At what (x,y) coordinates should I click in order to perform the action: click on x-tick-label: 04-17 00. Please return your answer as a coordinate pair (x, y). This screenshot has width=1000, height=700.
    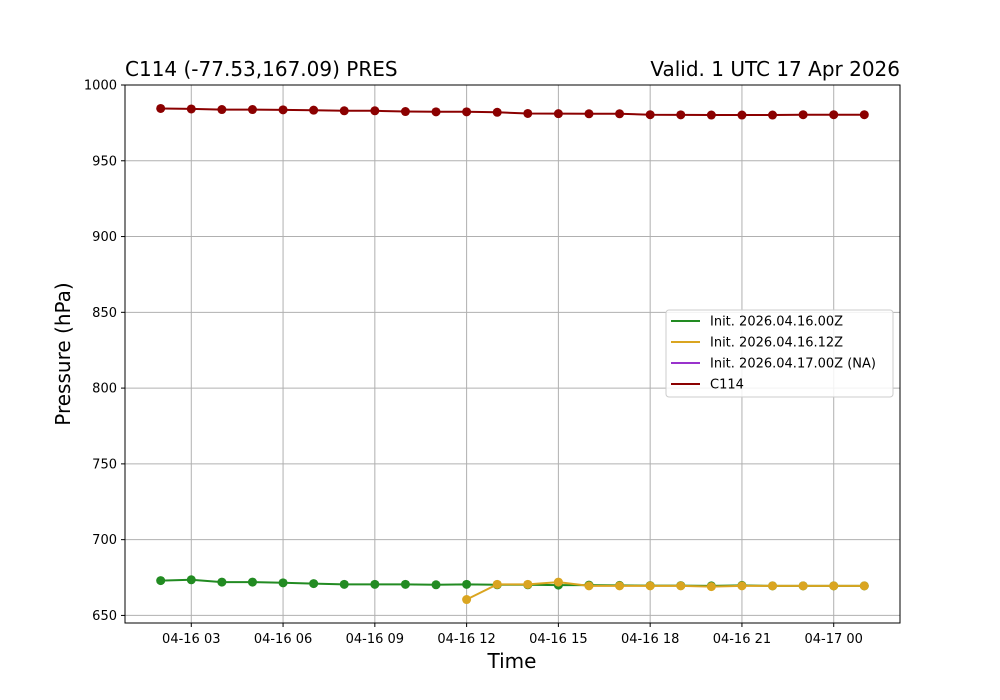
    Looking at the image, I should click on (833, 639).